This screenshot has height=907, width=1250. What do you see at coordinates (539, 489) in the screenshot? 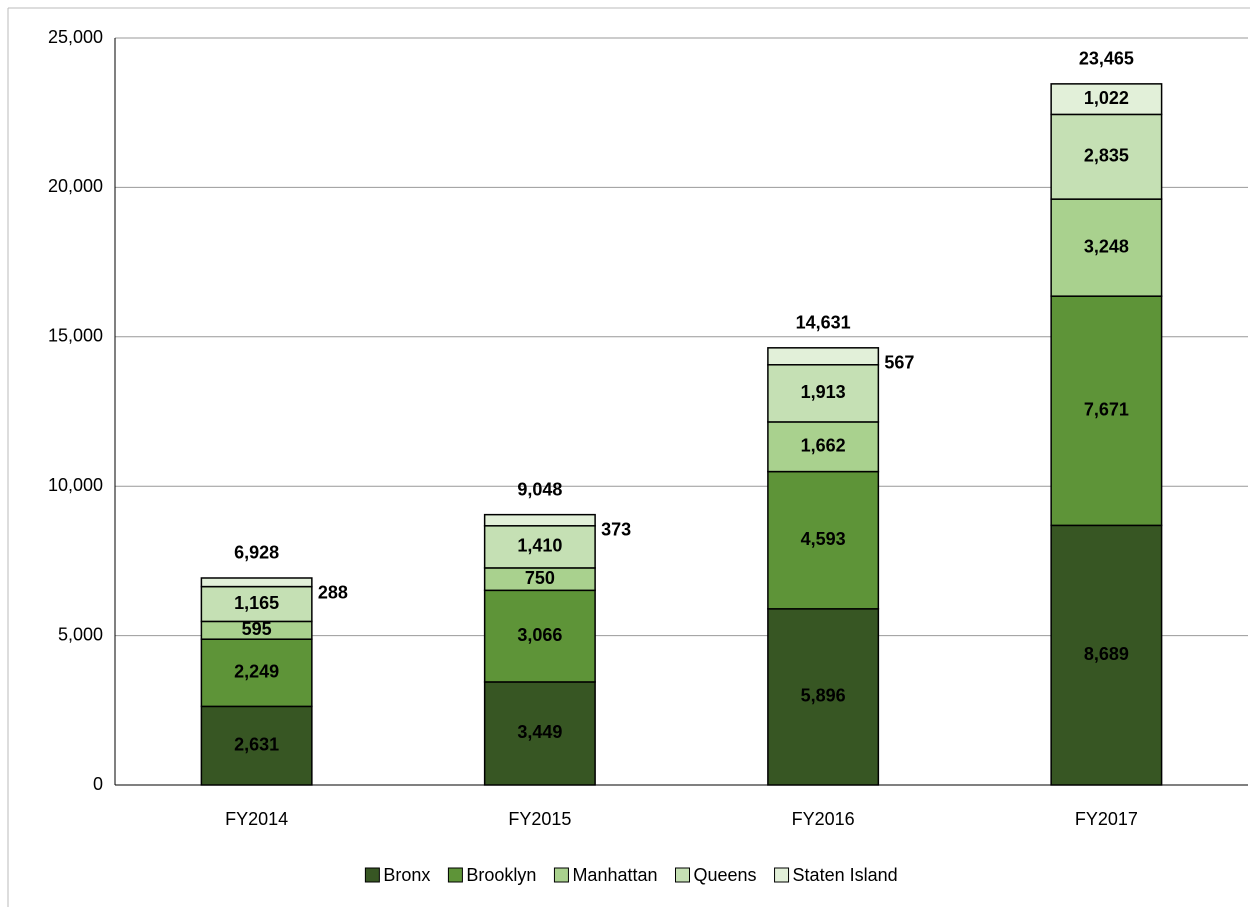
I see `total-label: 9,048` at bounding box center [539, 489].